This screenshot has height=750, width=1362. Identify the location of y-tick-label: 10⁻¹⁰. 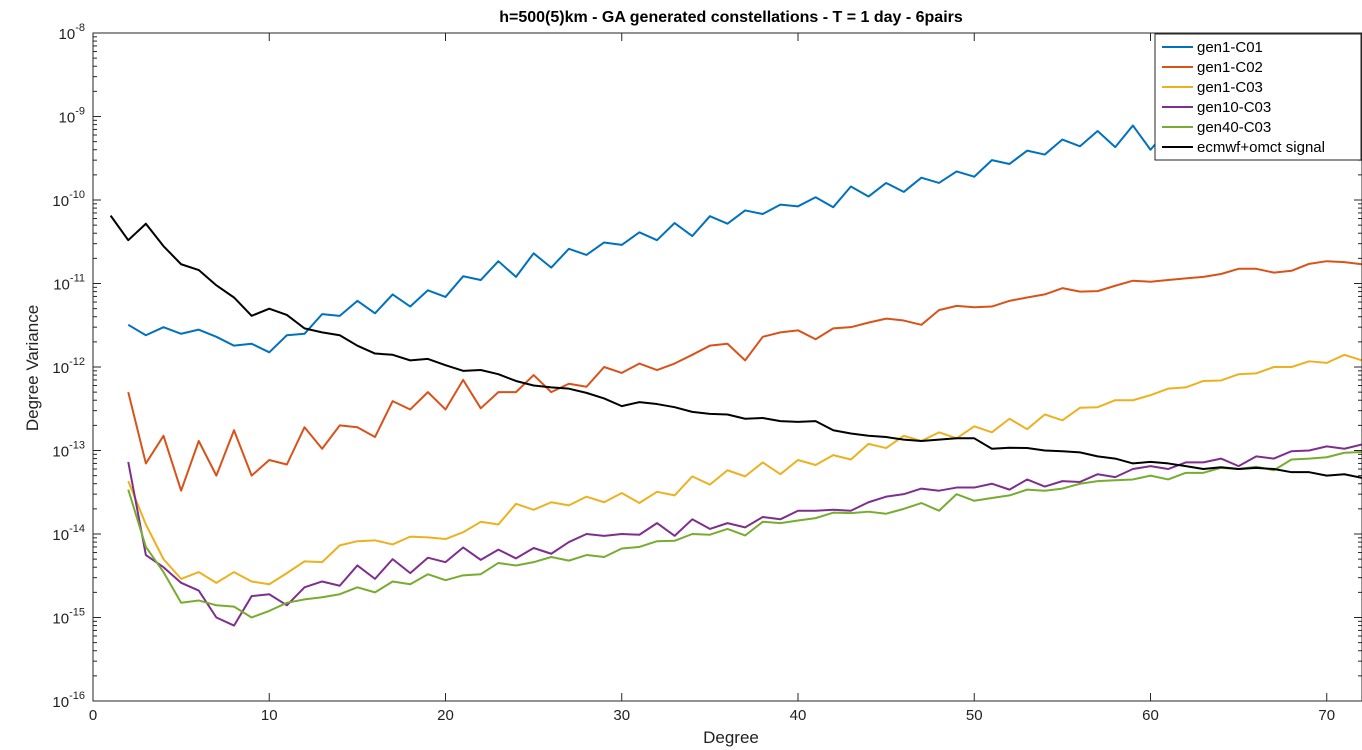
(68, 199).